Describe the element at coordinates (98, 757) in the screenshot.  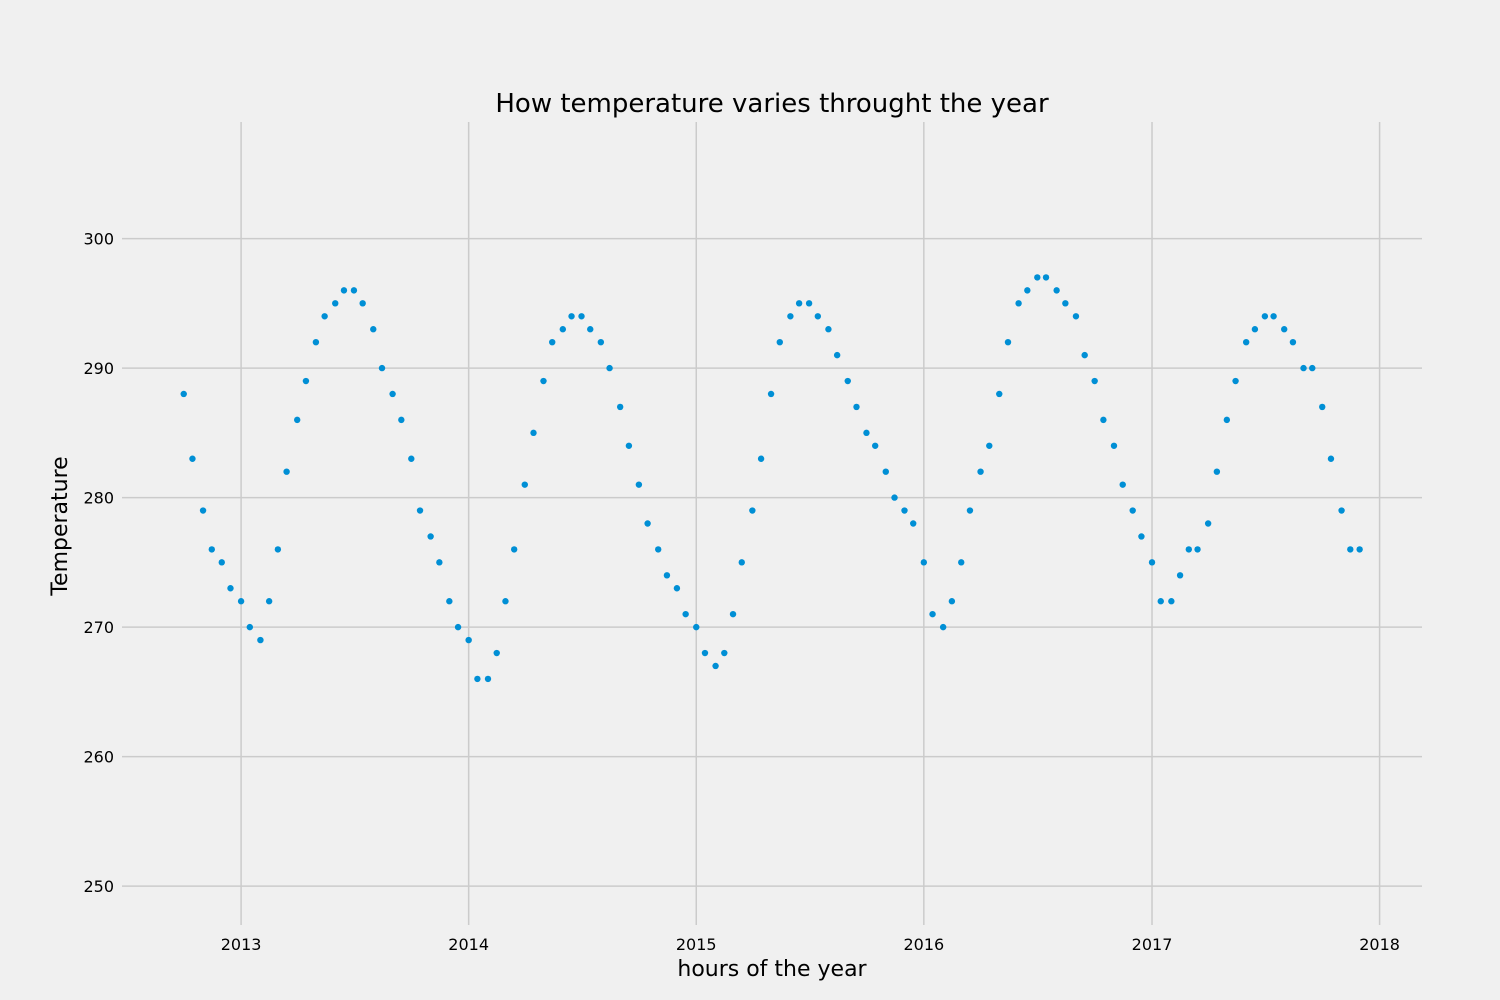
I see `y-tick-label: 260` at that location.